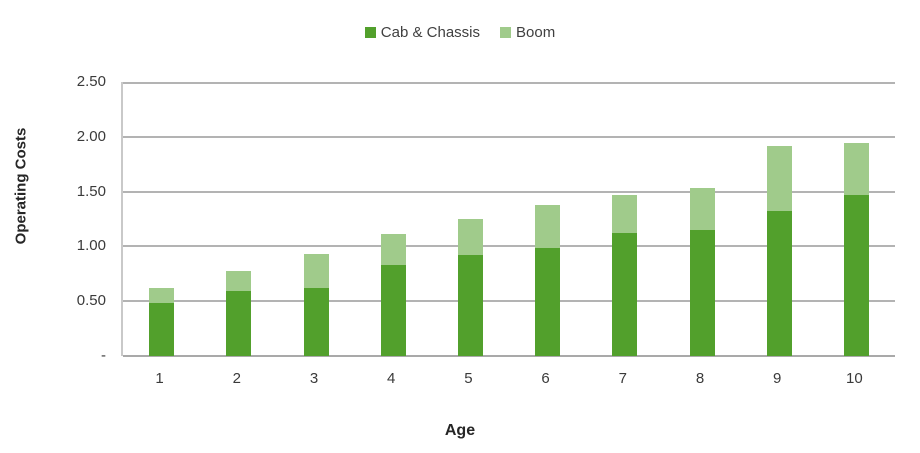 The width and height of the screenshot is (920, 453). Describe the element at coordinates (370, 32) in the screenshot. I see `legend-swatch-cab-chassis` at that location.